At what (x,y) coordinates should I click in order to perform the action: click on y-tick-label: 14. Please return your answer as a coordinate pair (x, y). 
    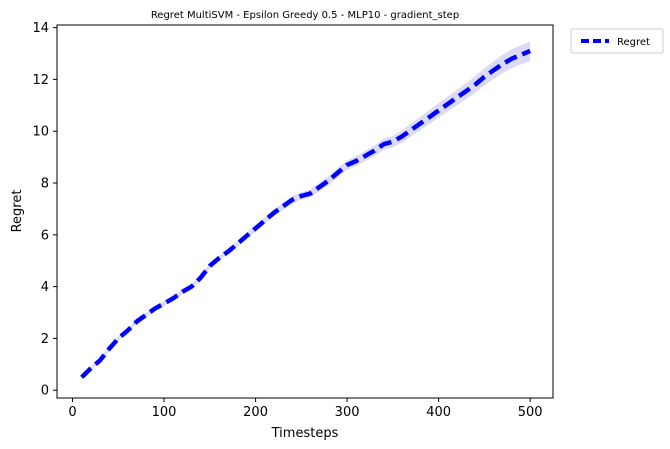
    Looking at the image, I should click on (40, 28).